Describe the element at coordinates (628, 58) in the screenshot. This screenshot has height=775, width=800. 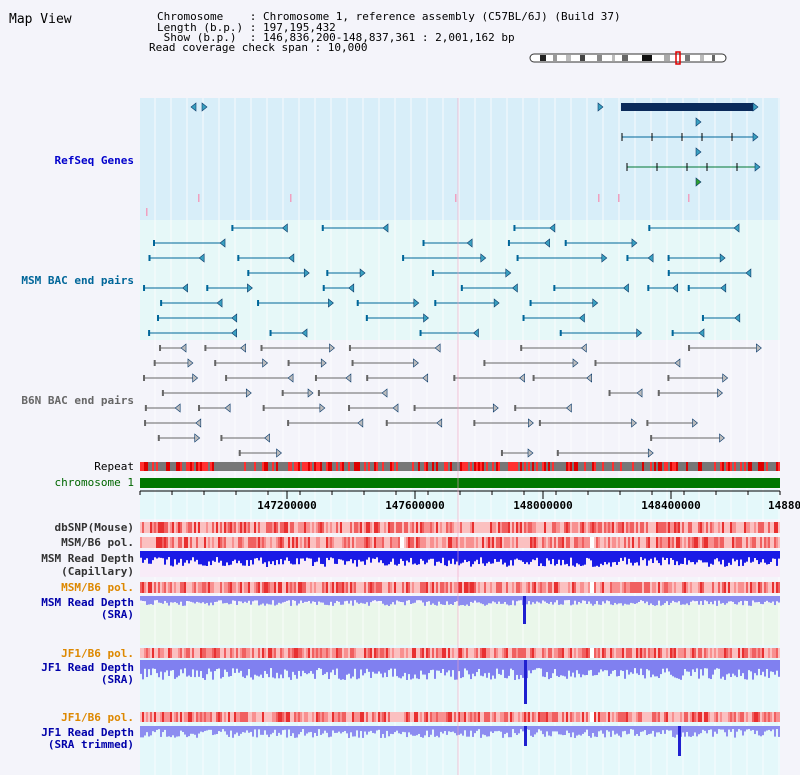
I see `chromosome-ideogram` at that location.